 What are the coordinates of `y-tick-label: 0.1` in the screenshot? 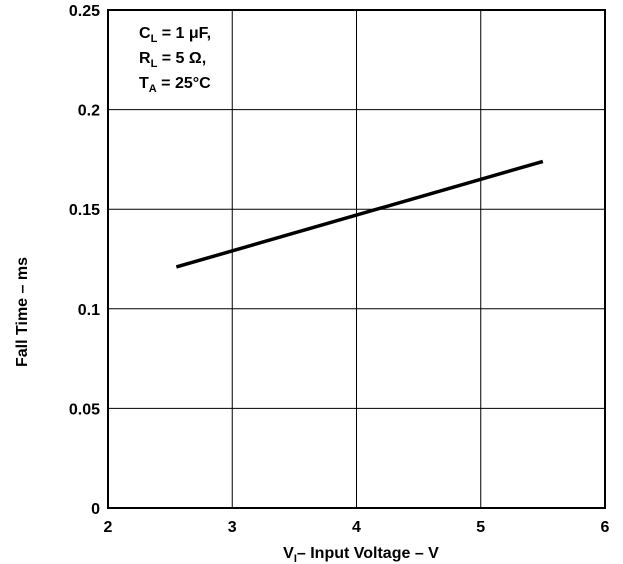 It's located at (89, 310).